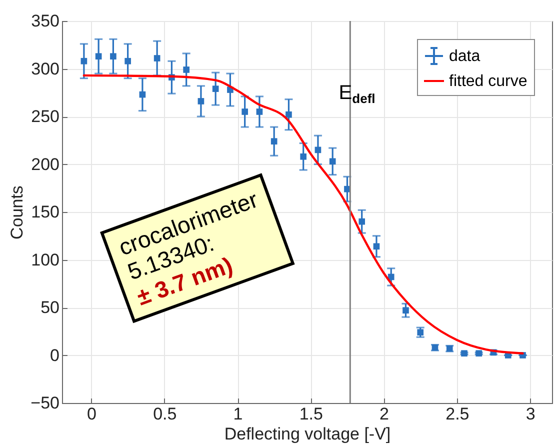 The image size is (558, 448). I want to click on y-tick-label: 50, so click(50, 307).